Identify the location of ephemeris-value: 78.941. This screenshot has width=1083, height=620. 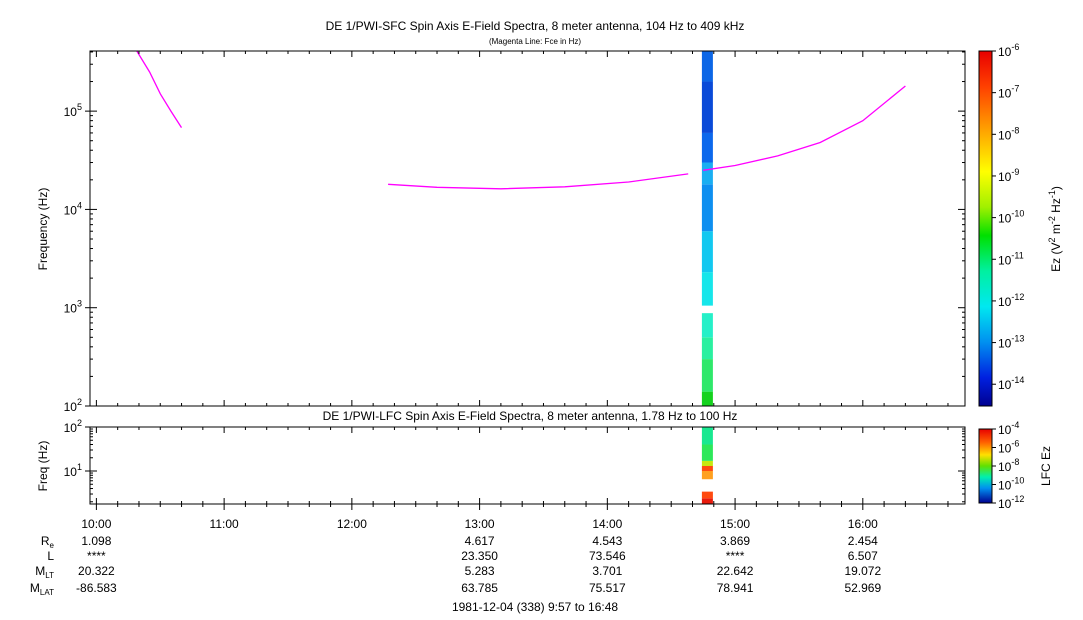
(735, 588).